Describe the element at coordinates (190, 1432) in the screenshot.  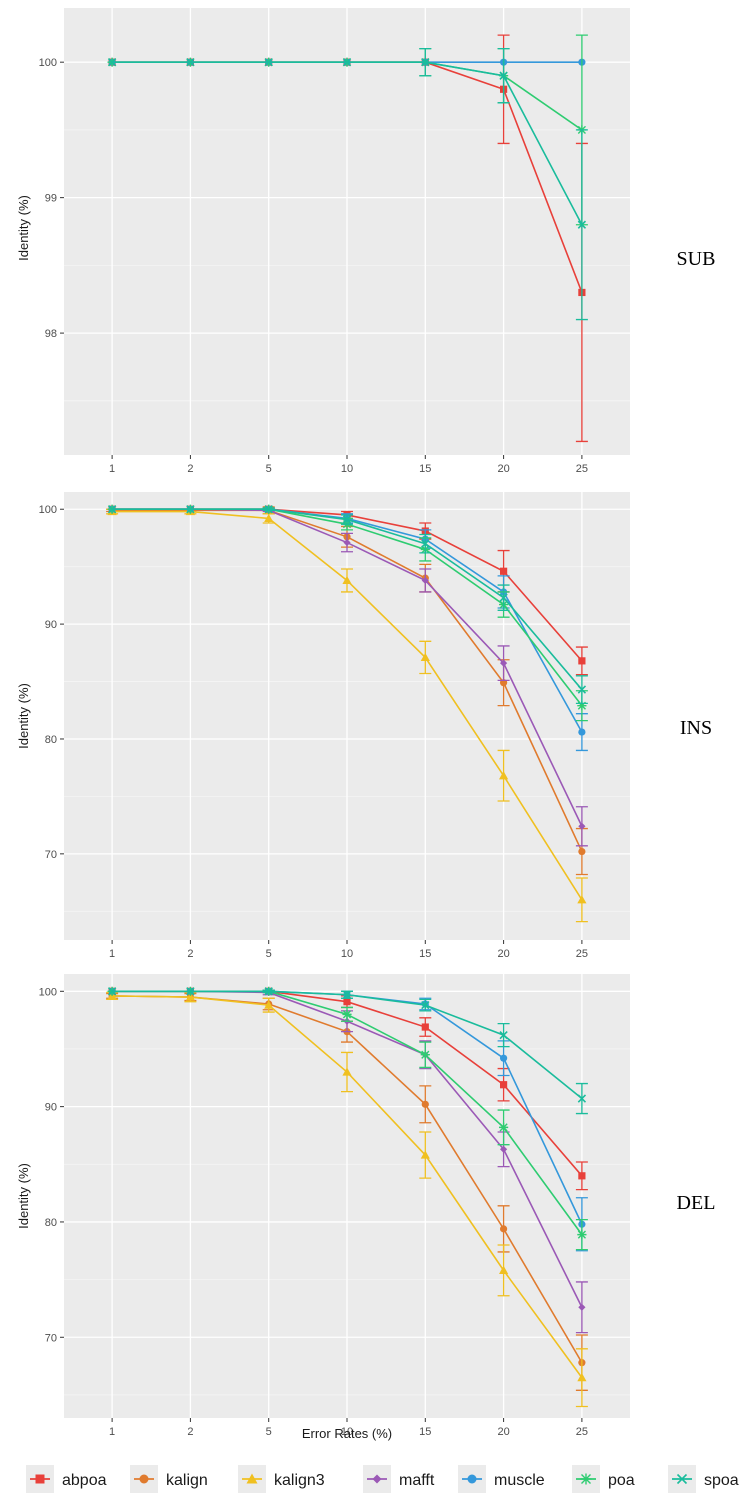
I see `x-tick-label: 2` at that location.